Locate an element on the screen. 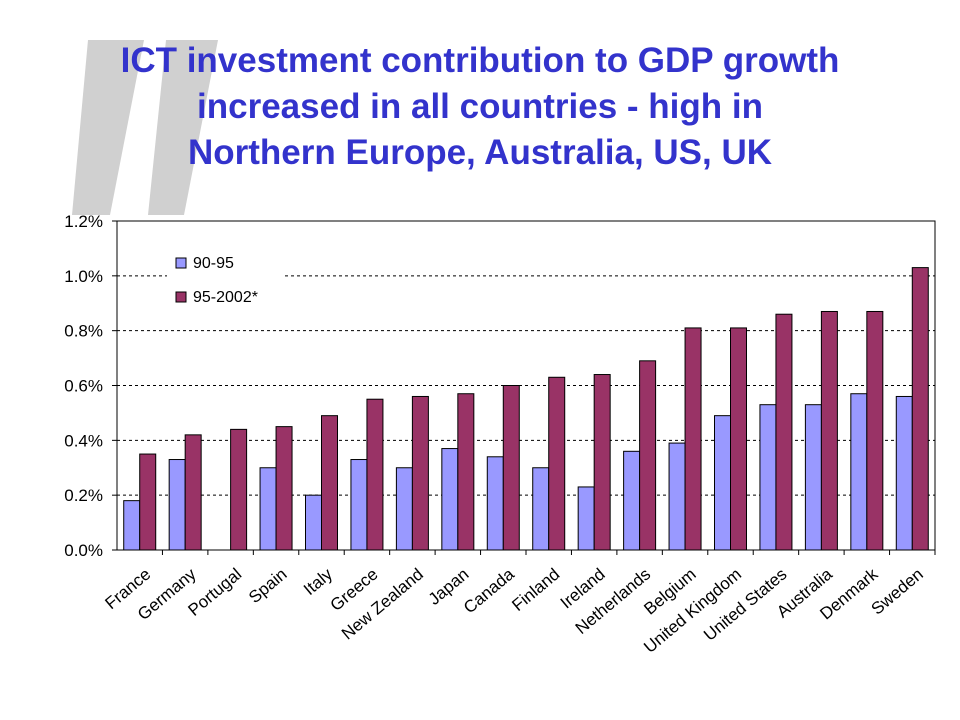  y-tick-label: 0.6% is located at coordinates (83, 386).